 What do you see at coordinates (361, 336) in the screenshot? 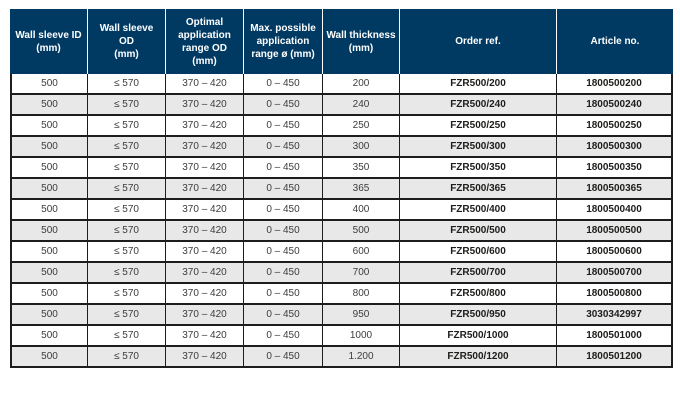
I see `cell-wall_thickness: 1000` at bounding box center [361, 336].